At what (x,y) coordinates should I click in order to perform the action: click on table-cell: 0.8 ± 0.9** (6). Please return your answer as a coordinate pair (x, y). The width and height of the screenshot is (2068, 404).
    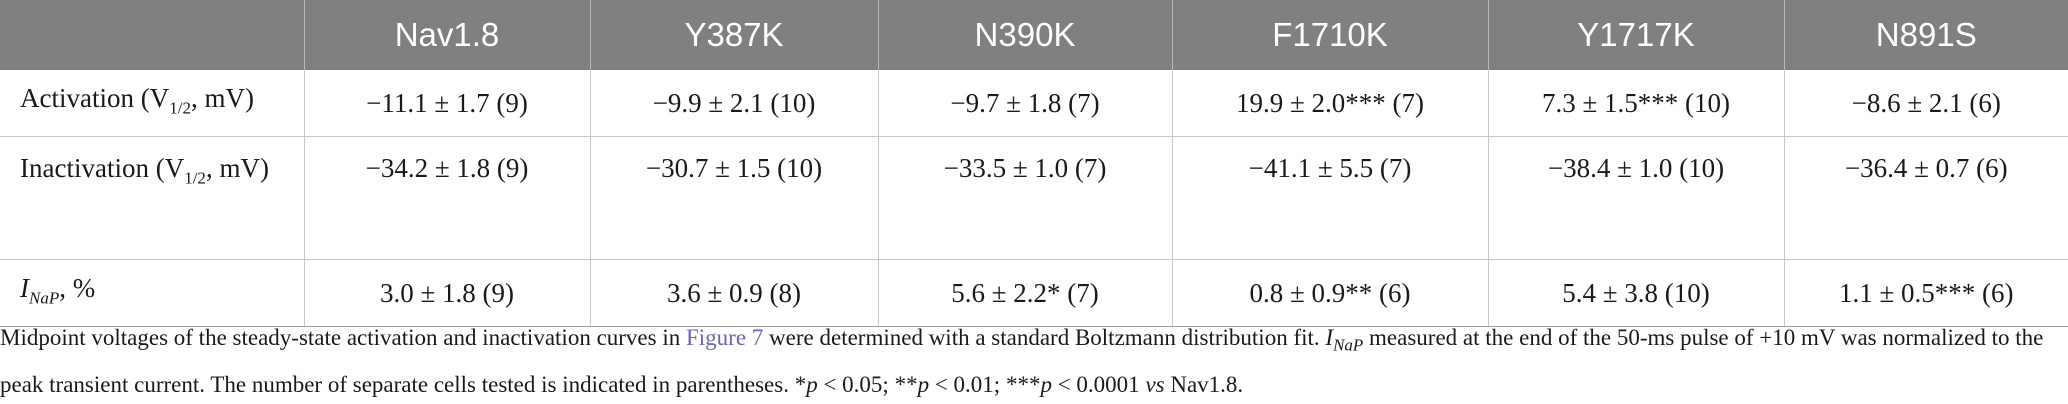
    Looking at the image, I should click on (1329, 293).